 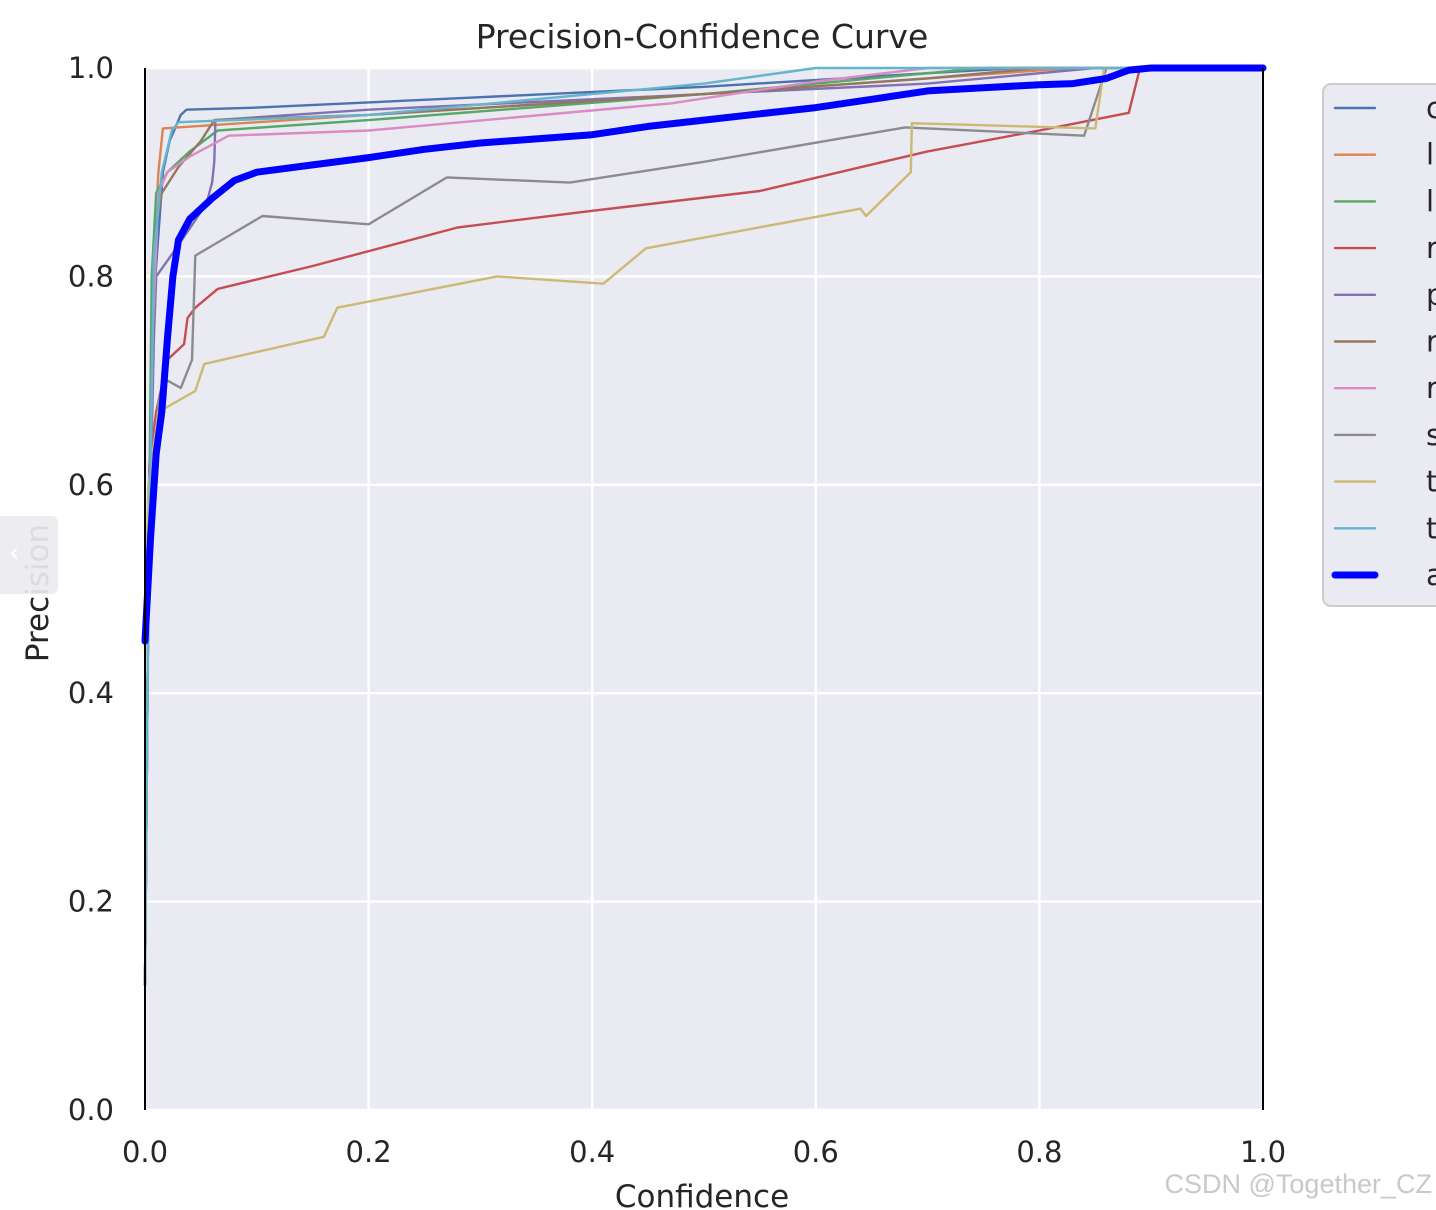 I want to click on chart-title: Precision-Confidence Curve, so click(x=702, y=36).